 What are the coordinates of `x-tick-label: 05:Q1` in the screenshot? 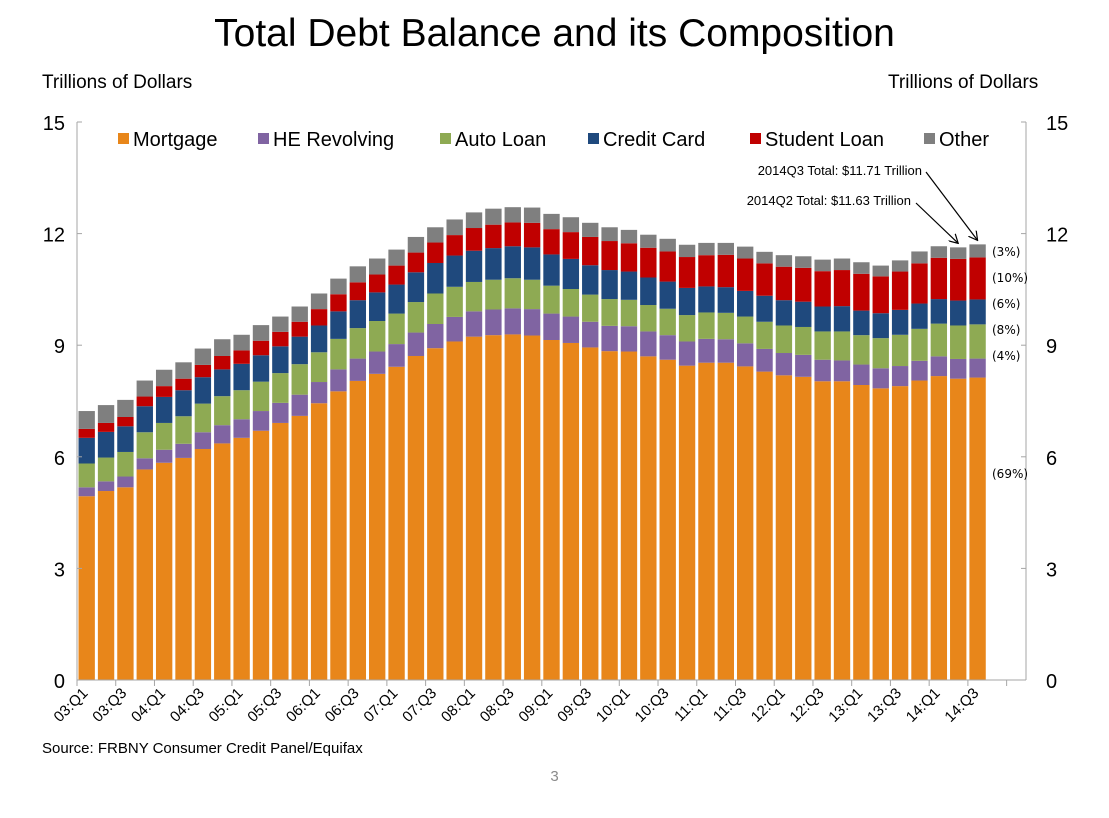 It's located at (226, 705).